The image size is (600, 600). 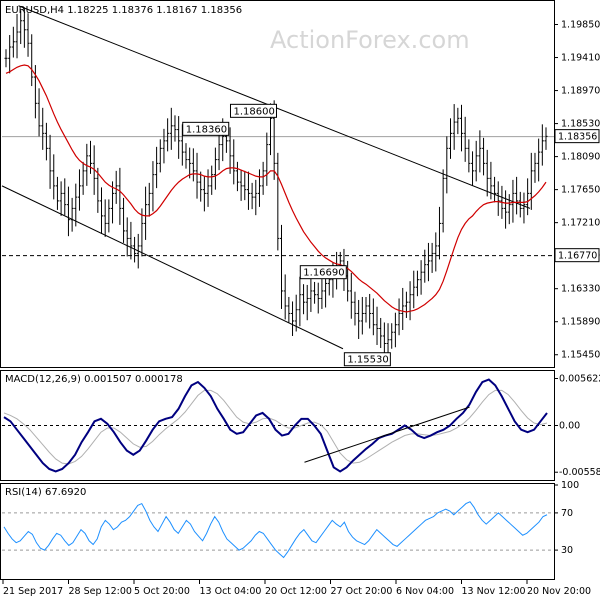 I want to click on price-annotation: 1.18600, so click(x=253, y=111).